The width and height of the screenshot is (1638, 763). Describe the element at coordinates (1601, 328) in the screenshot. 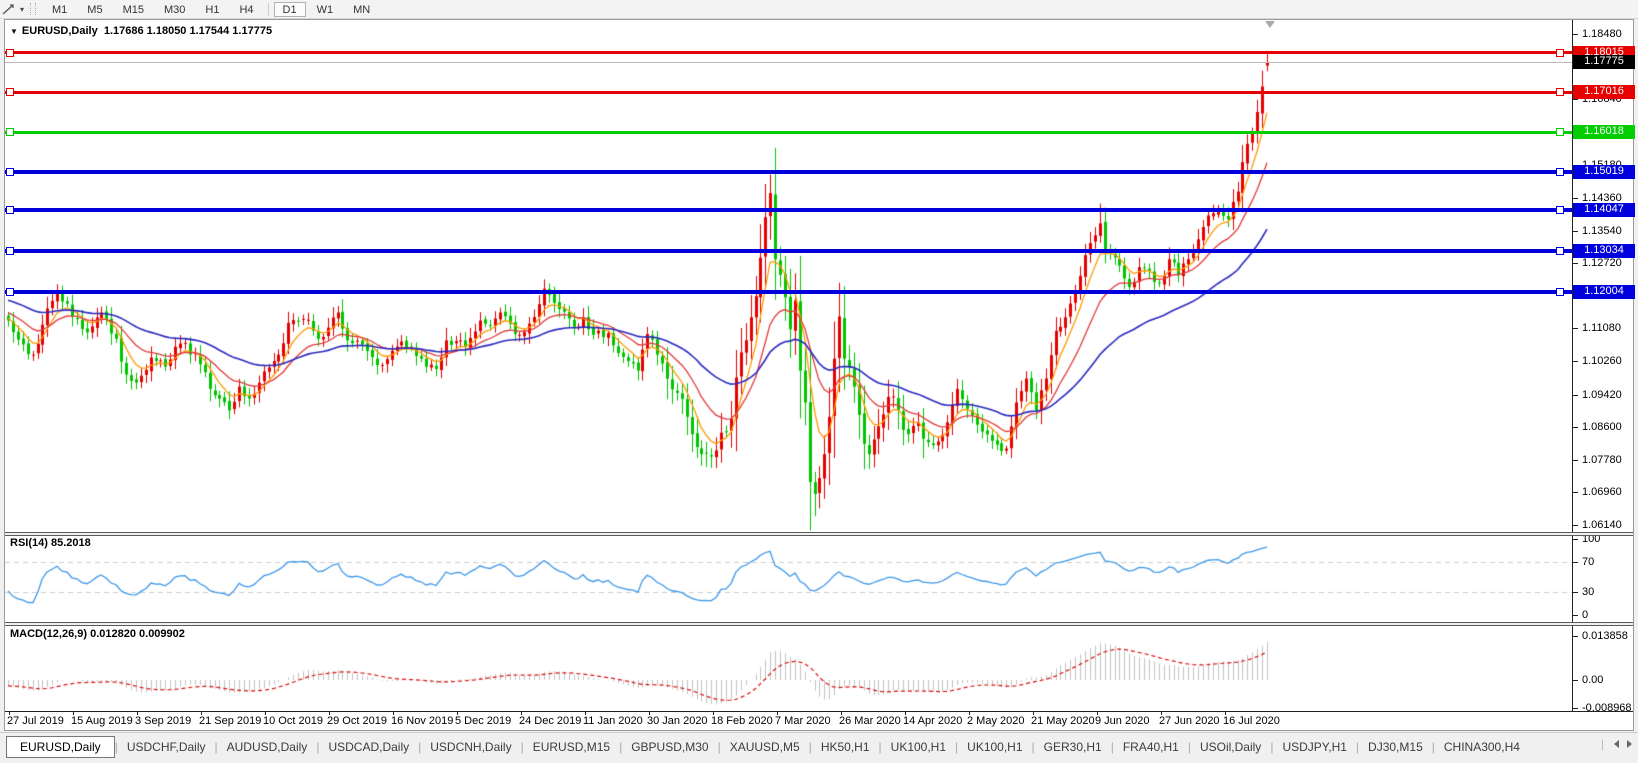

I see `price-axis-label: 1.11080` at that location.